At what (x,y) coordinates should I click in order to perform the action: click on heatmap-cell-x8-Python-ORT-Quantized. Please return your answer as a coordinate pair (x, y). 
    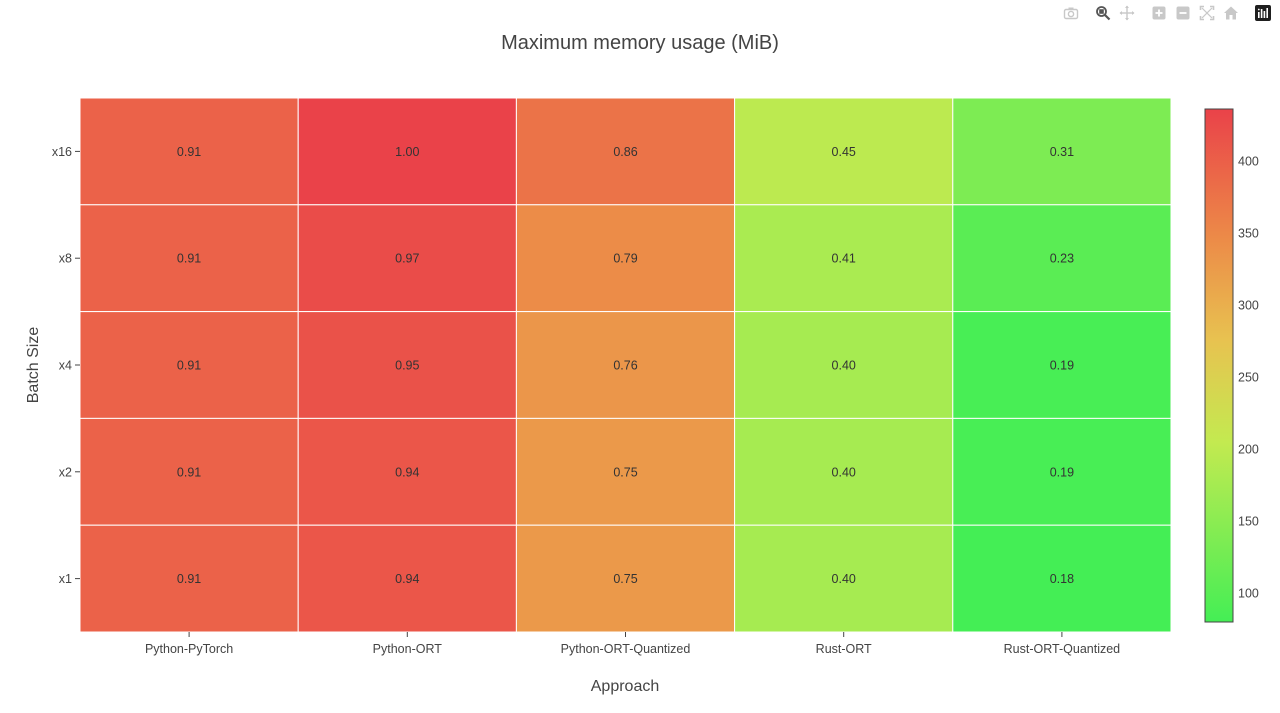
    Looking at the image, I should click on (625, 258).